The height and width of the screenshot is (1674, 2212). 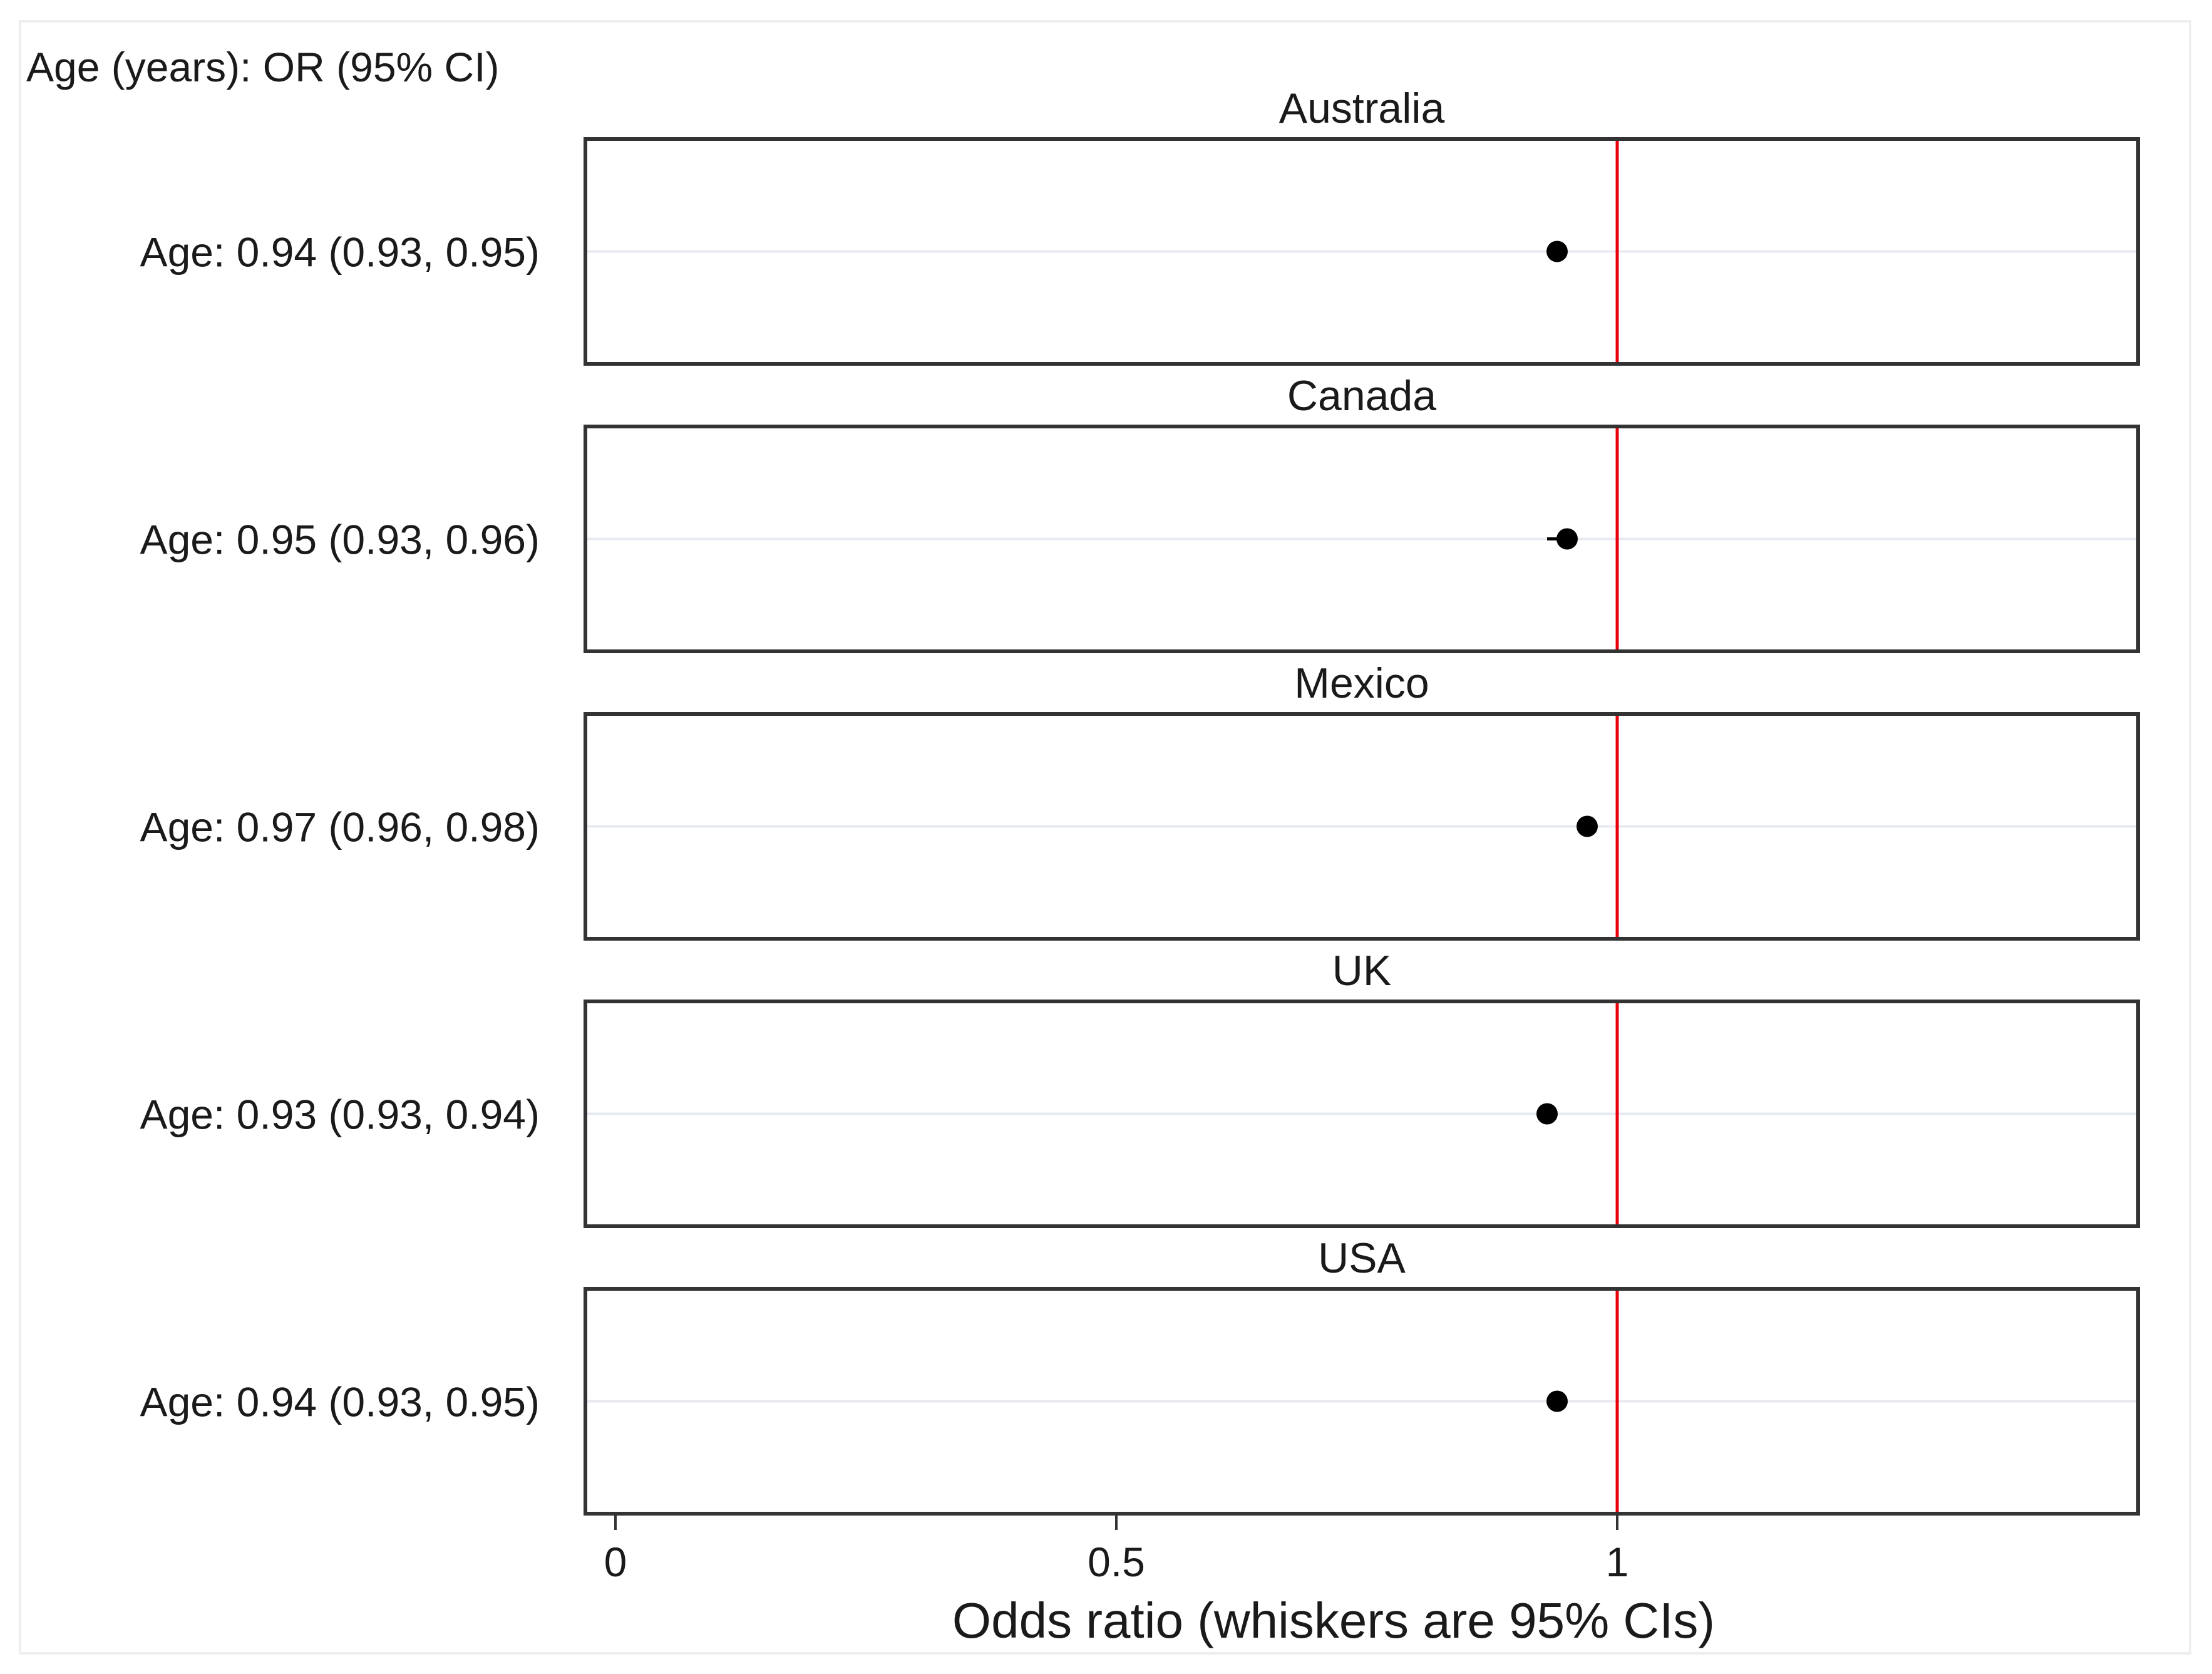 What do you see at coordinates (1362, 108) in the screenshot?
I see `panel-title: Australia` at bounding box center [1362, 108].